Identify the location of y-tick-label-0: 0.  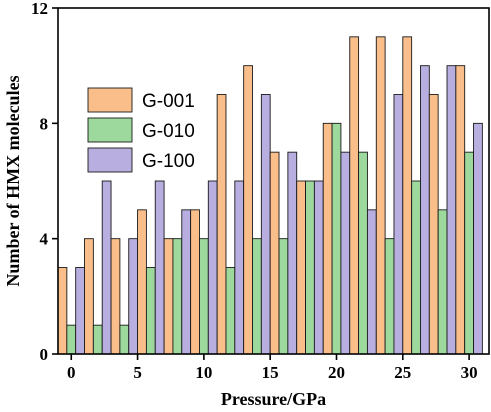
(44, 354).